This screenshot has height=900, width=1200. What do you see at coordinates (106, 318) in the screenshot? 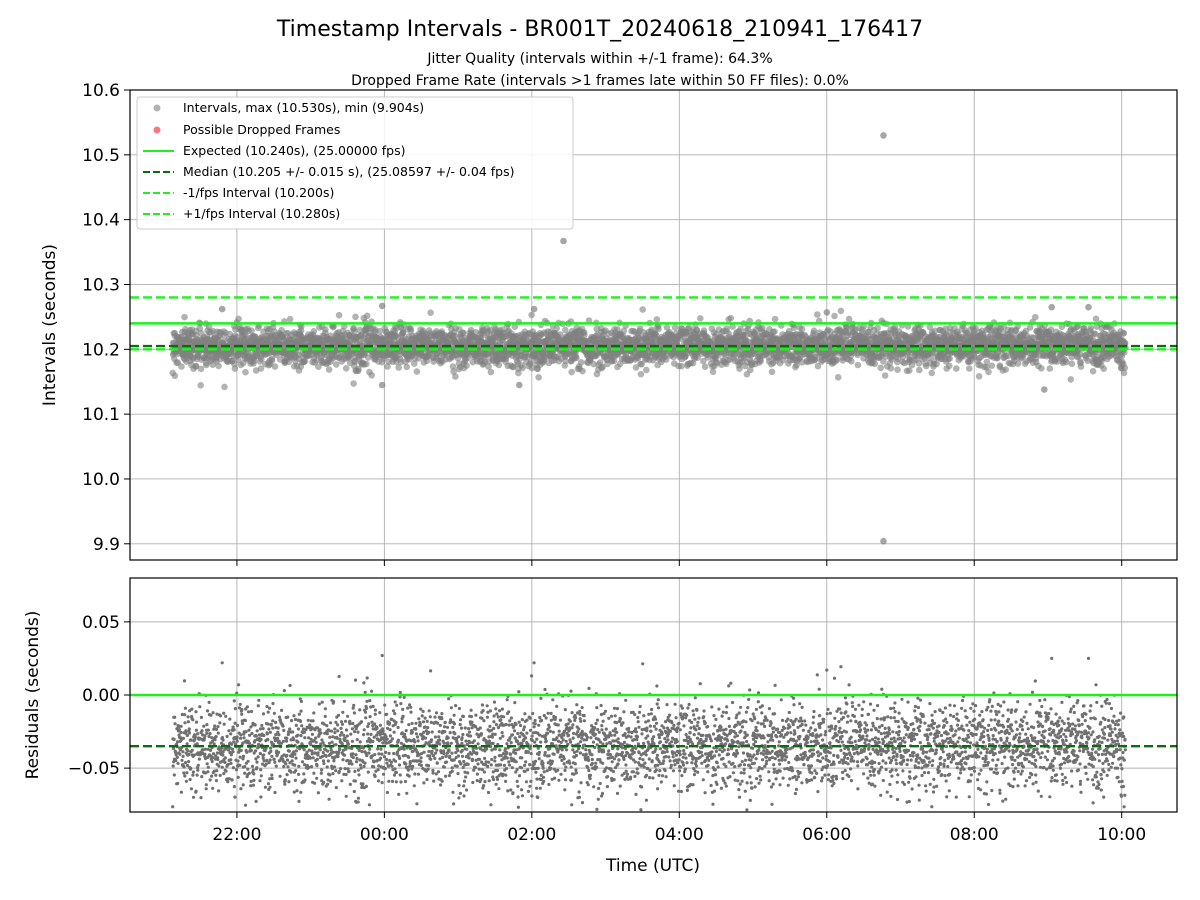
I see `intervals-y-ticks: 9.910.010.110.210.310.410.510.6` at bounding box center [106, 318].